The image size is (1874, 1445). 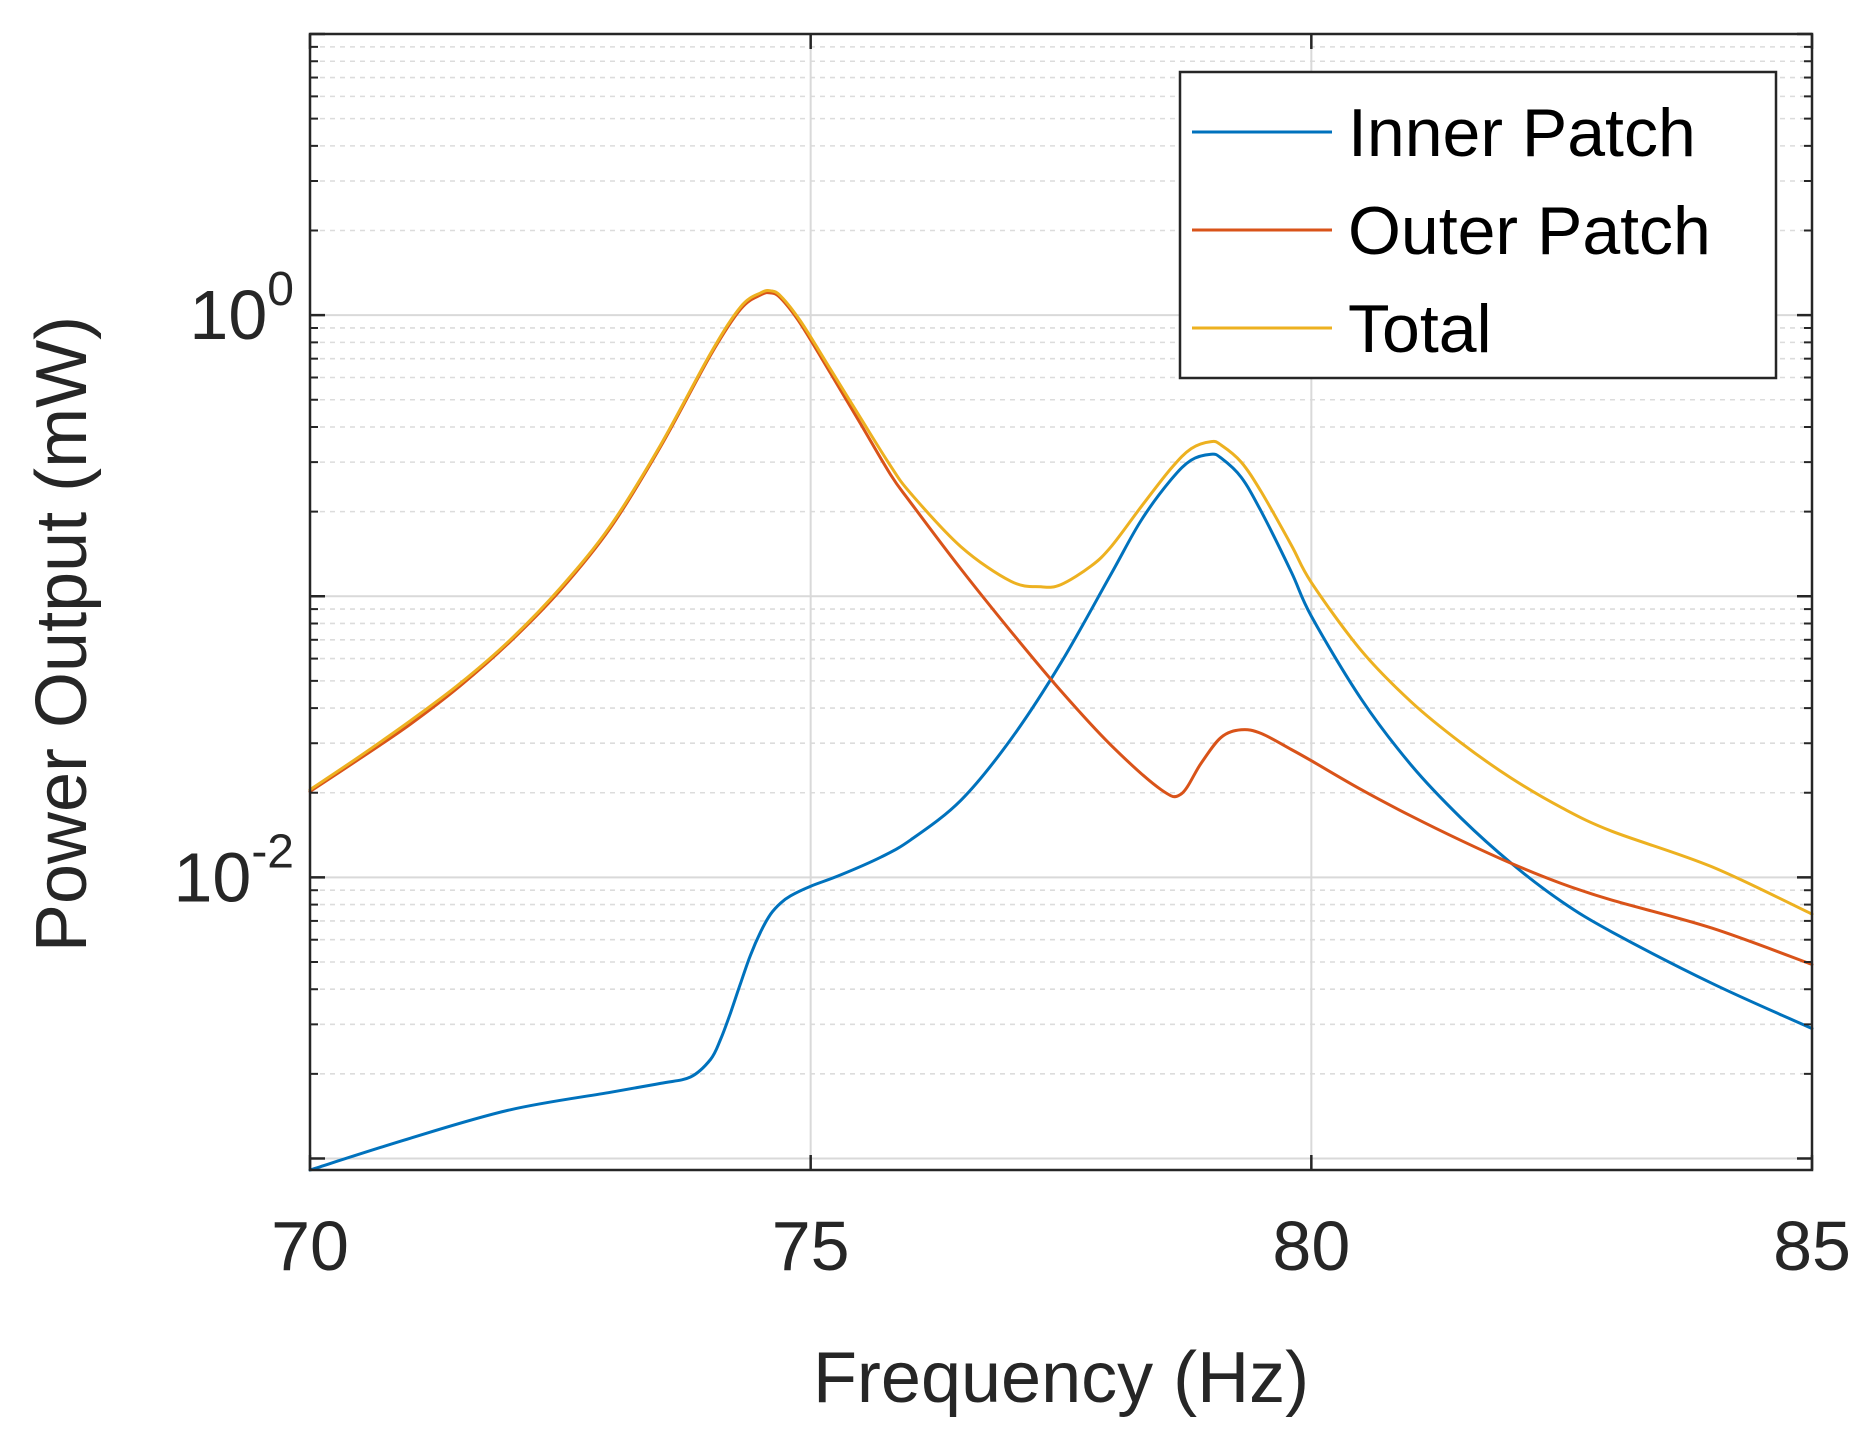 What do you see at coordinates (1812, 1246) in the screenshot?
I see `x-tick-label: 85` at bounding box center [1812, 1246].